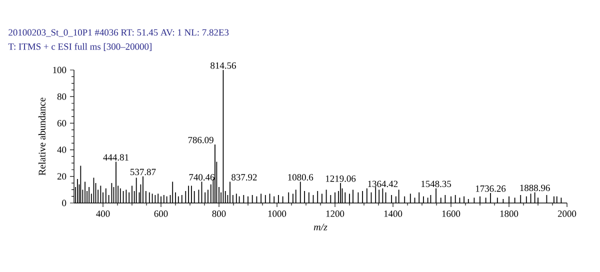 This screenshot has height=272, width=600. Describe the element at coordinates (321, 227) in the screenshot. I see `x-axis-title: m/z` at that location.